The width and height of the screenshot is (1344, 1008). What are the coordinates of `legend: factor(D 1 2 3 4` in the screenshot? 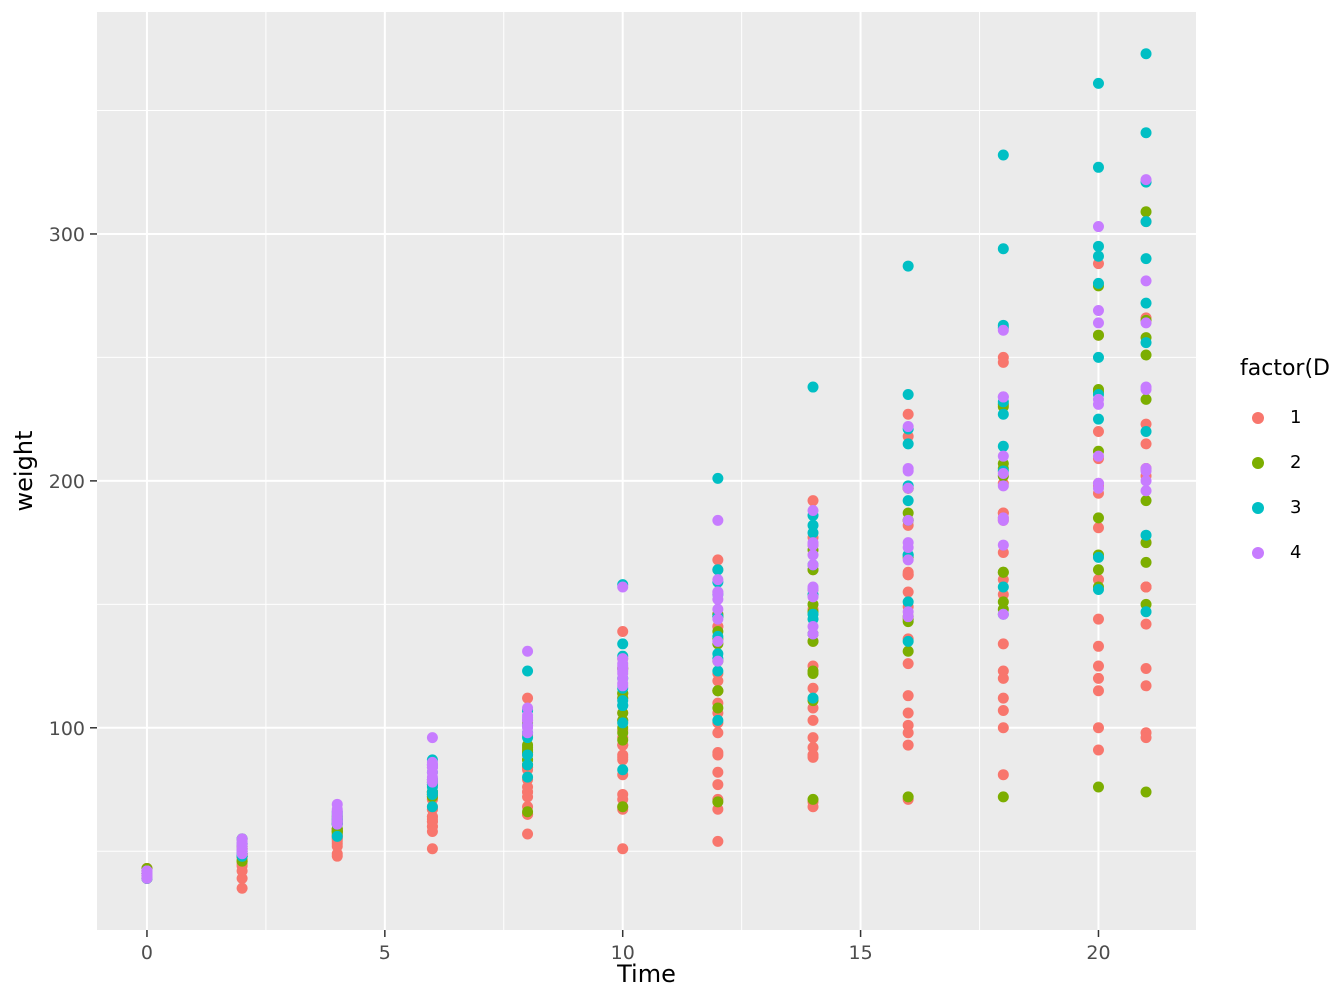 It's located at (1292, 465).